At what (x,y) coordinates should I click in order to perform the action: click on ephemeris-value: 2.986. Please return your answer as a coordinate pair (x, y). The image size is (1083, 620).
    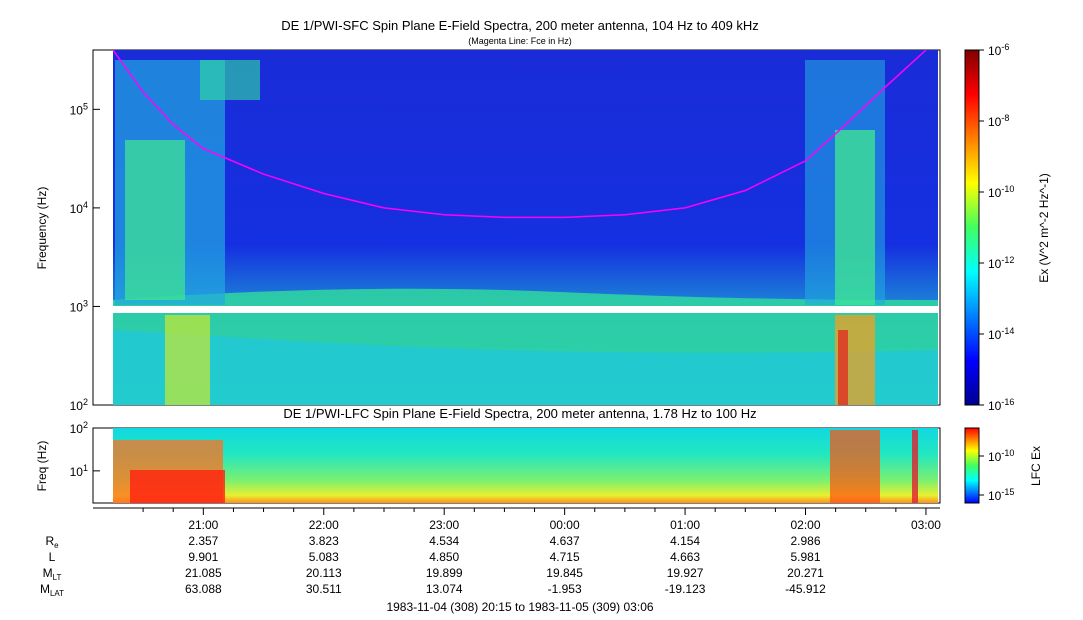
    Looking at the image, I should click on (806, 541).